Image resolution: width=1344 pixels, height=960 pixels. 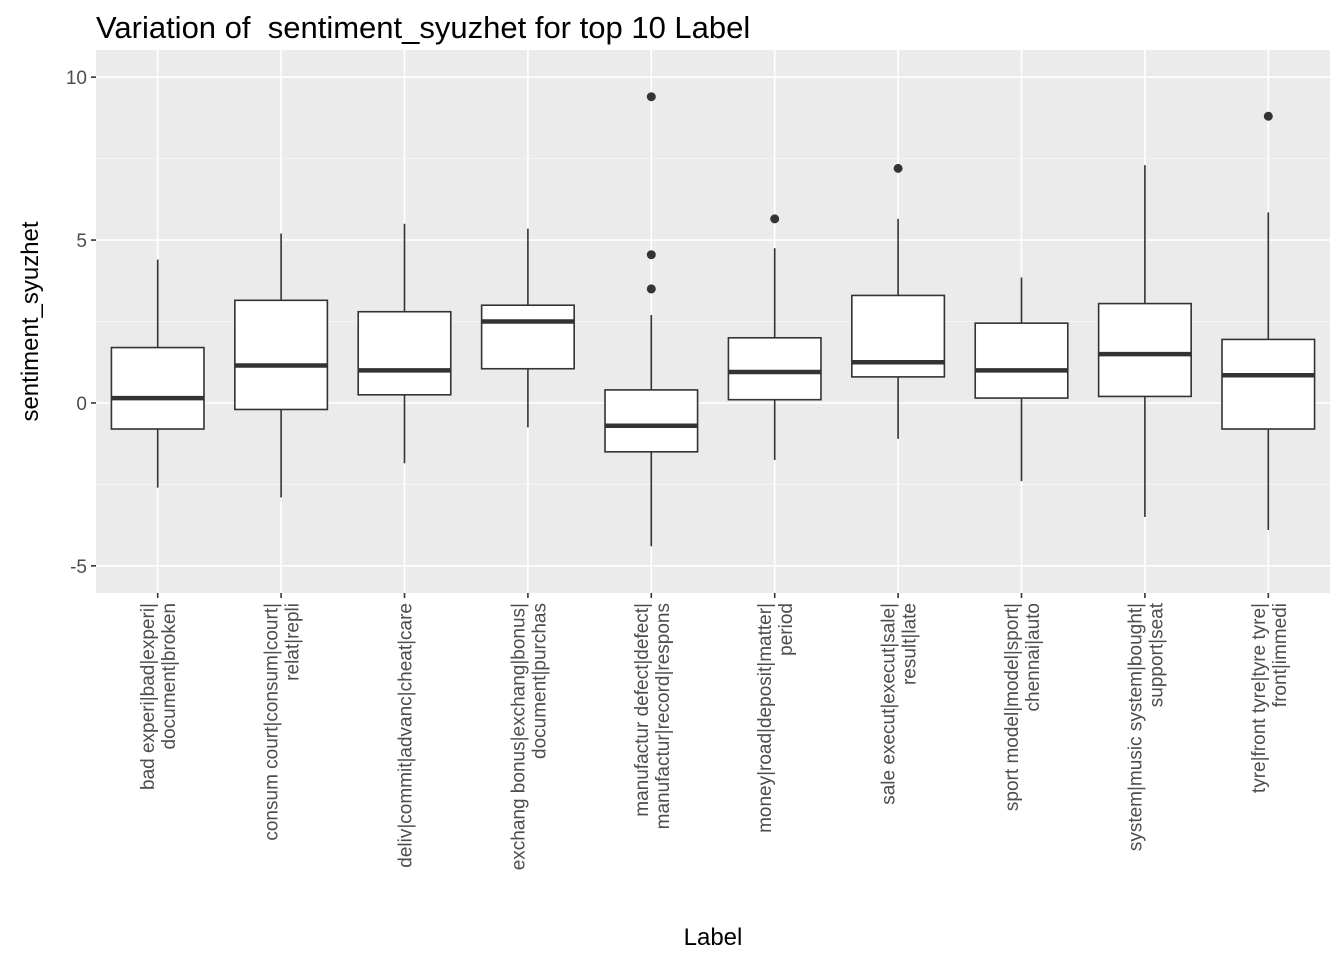 What do you see at coordinates (889, 704) in the screenshot?
I see `x-tick-label: sale execut|execut|sale|` at bounding box center [889, 704].